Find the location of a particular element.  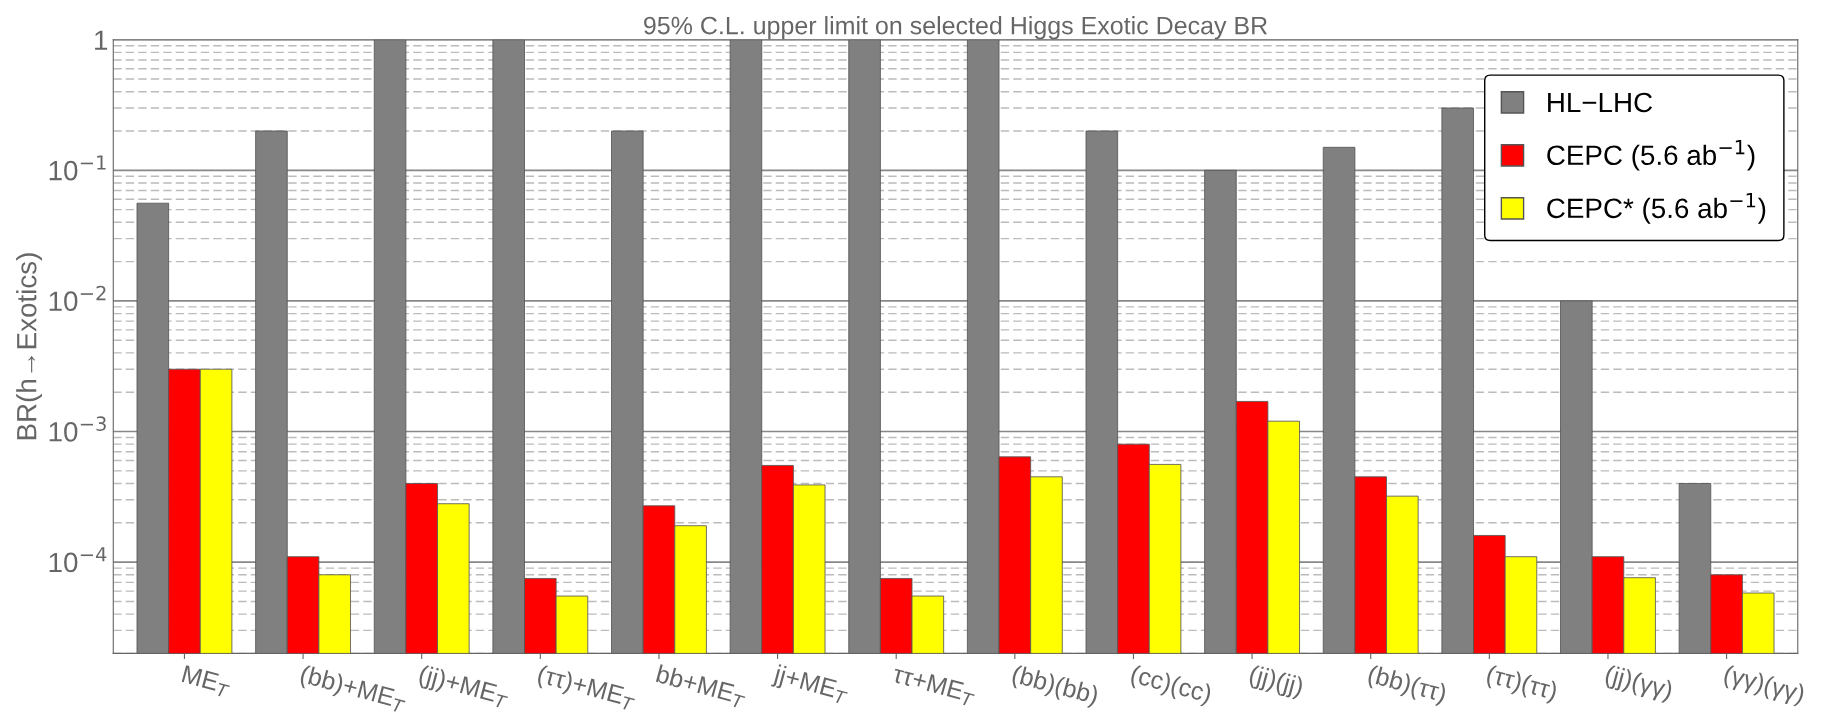

x-tick-label: ME$_{T}$ is located at coordinates (206, 682).